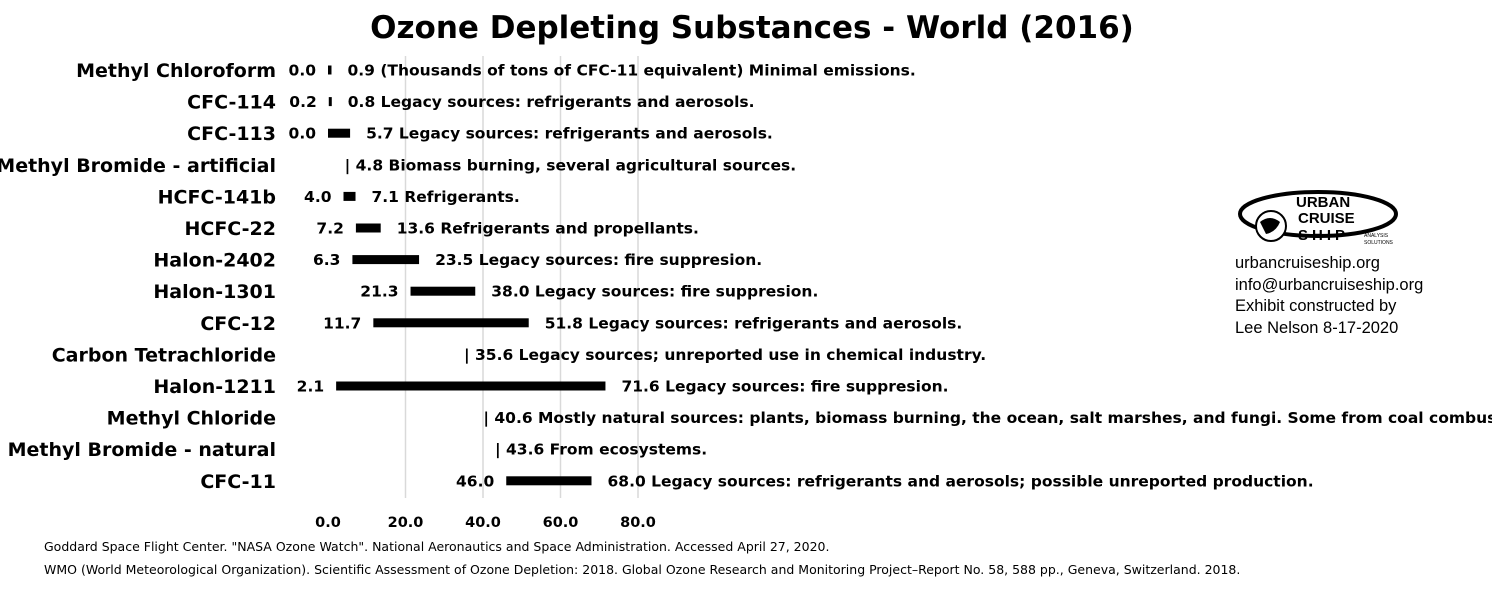  I want to click on category-label: CFC-12, so click(238, 324).